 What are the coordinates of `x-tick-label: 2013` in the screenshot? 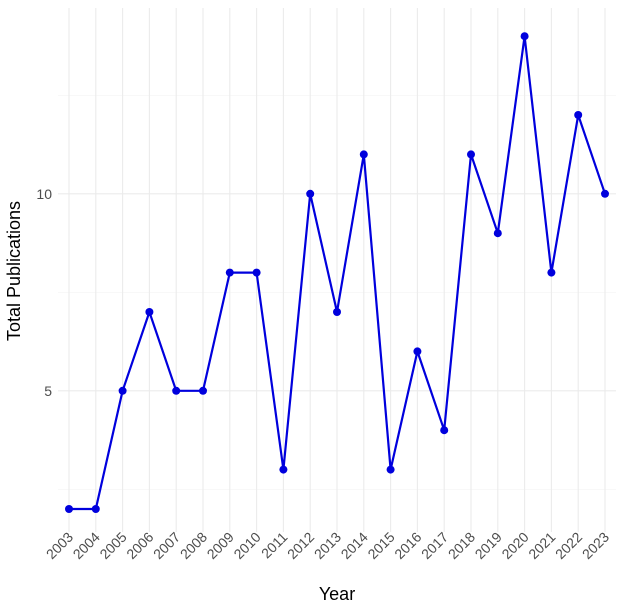 It's located at (327, 545).